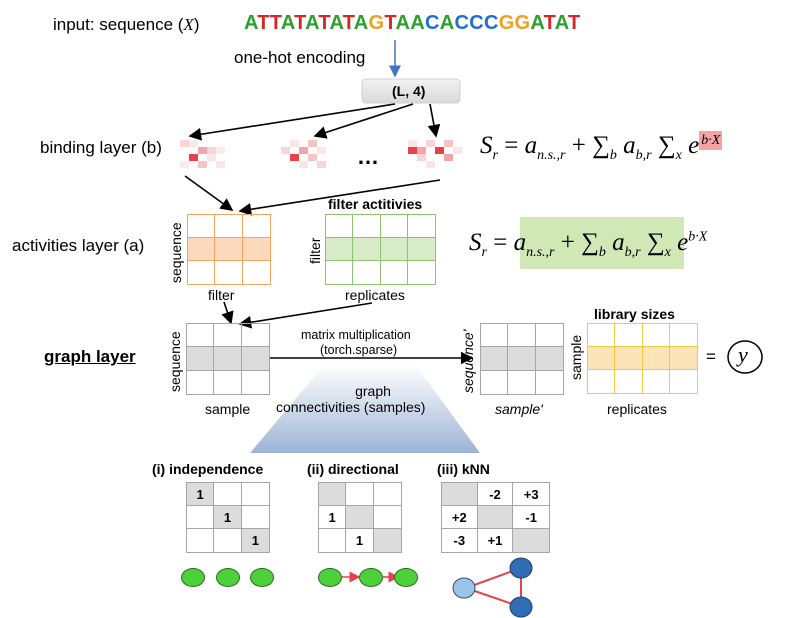 The height and width of the screenshot is (618, 796). I want to click on knn-graph, so click(492, 587).